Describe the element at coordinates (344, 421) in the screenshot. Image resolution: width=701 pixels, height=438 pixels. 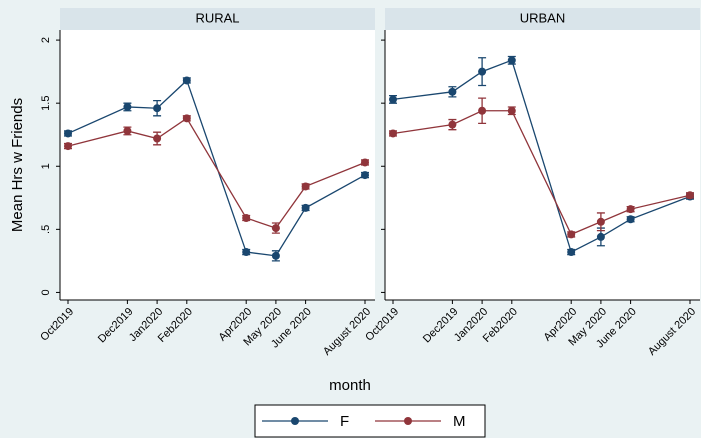
I see `legend-label: F` at that location.